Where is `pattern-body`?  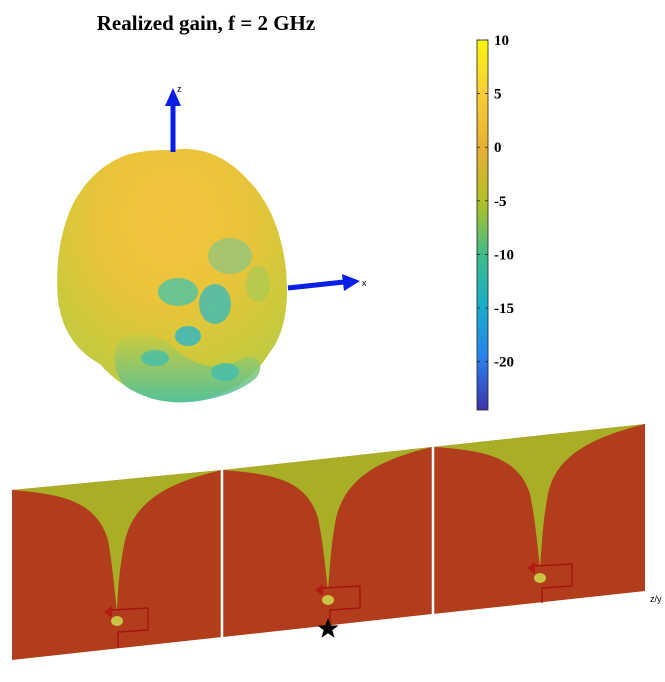 pattern-body is located at coordinates (172, 276).